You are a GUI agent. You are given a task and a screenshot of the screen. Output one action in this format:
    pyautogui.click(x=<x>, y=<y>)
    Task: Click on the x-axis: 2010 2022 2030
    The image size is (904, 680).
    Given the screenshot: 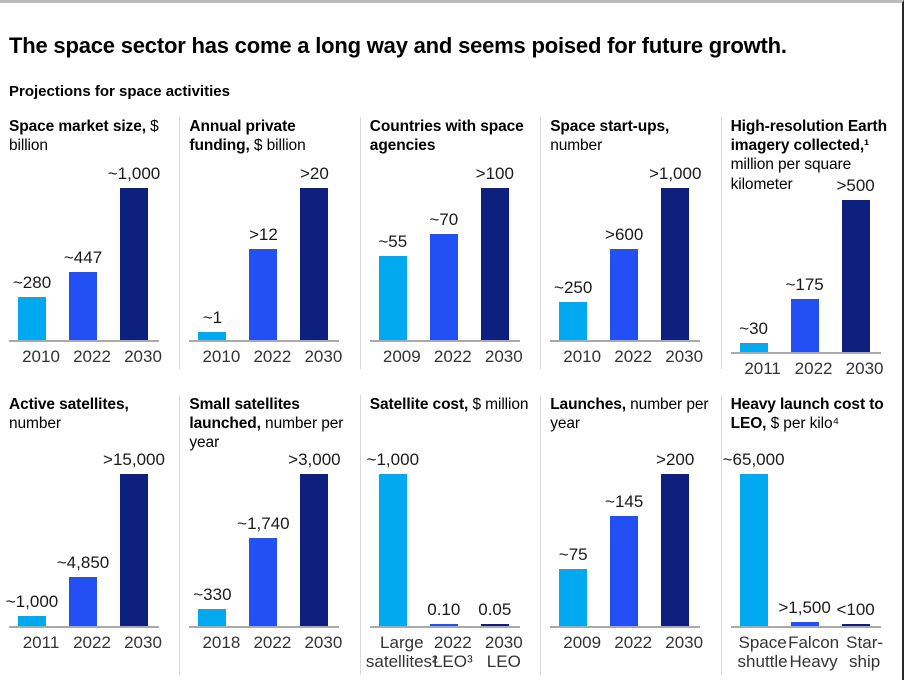 What is the action you would take?
    pyautogui.click(x=92, y=358)
    